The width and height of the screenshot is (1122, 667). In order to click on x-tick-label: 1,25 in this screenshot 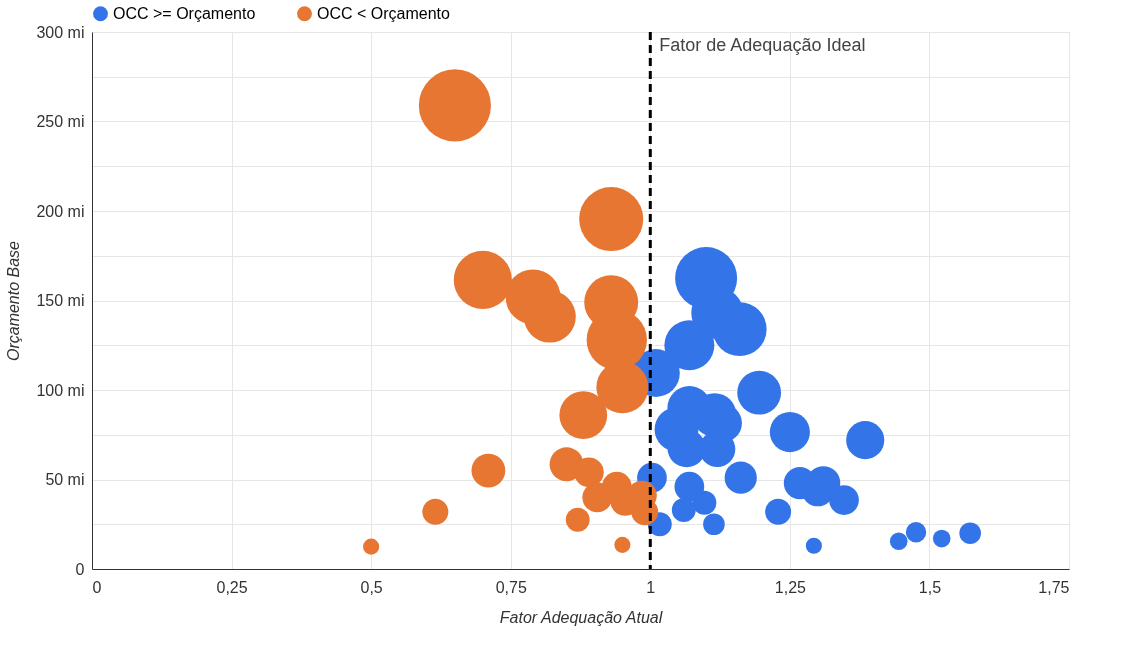, I will do `click(790, 587)`.